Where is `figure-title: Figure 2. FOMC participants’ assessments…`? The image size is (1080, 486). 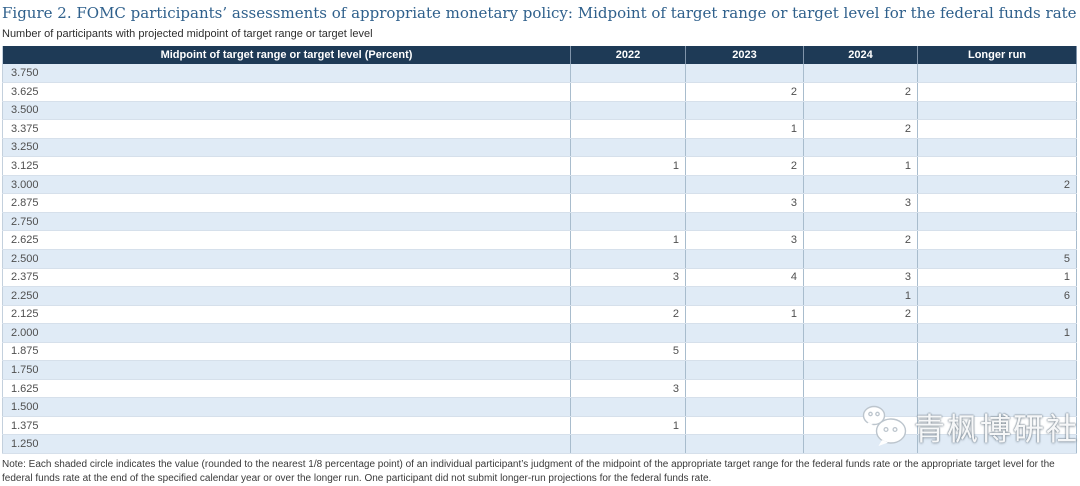
figure-title: Figure 2. FOMC participants’ assessments… is located at coordinates (539, 13).